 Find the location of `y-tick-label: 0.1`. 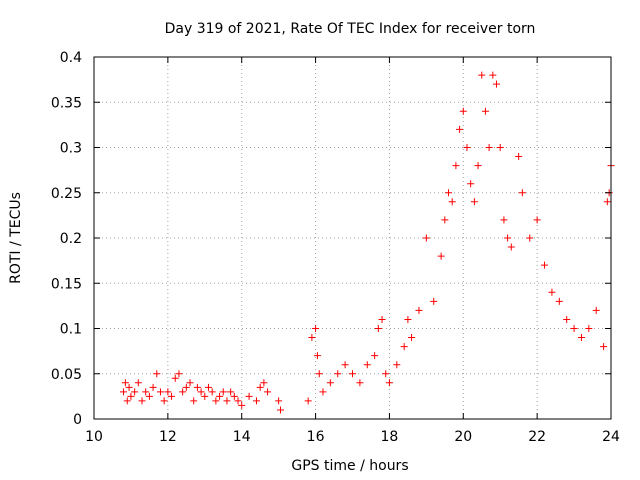

y-tick-label: 0.1 is located at coordinates (71, 330).